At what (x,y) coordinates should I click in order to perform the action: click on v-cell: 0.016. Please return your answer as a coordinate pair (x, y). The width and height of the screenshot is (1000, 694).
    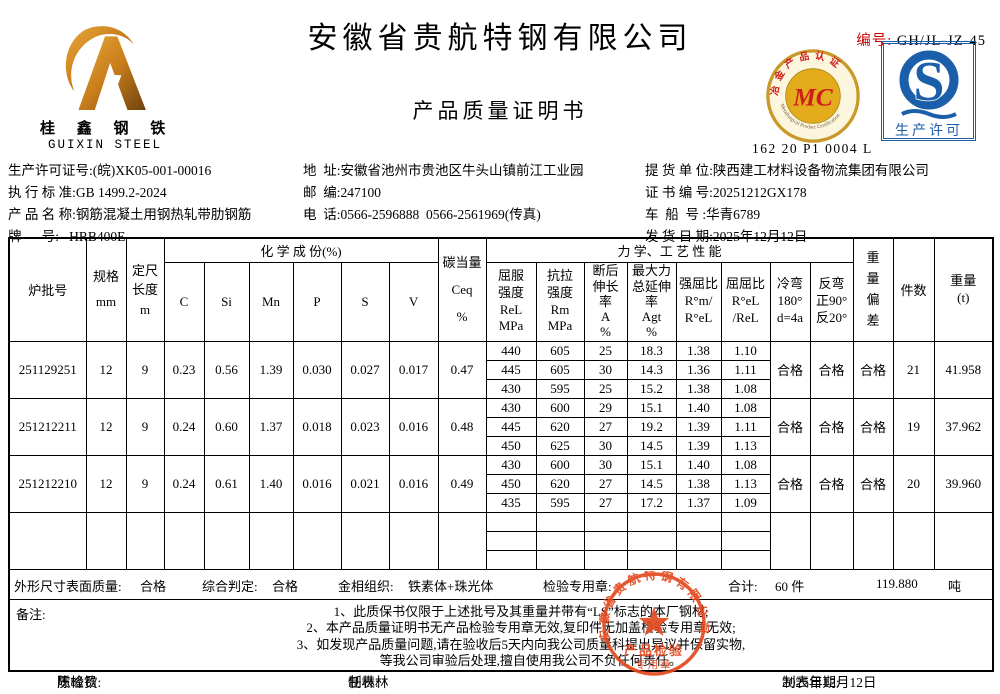
    Looking at the image, I should click on (413, 483).